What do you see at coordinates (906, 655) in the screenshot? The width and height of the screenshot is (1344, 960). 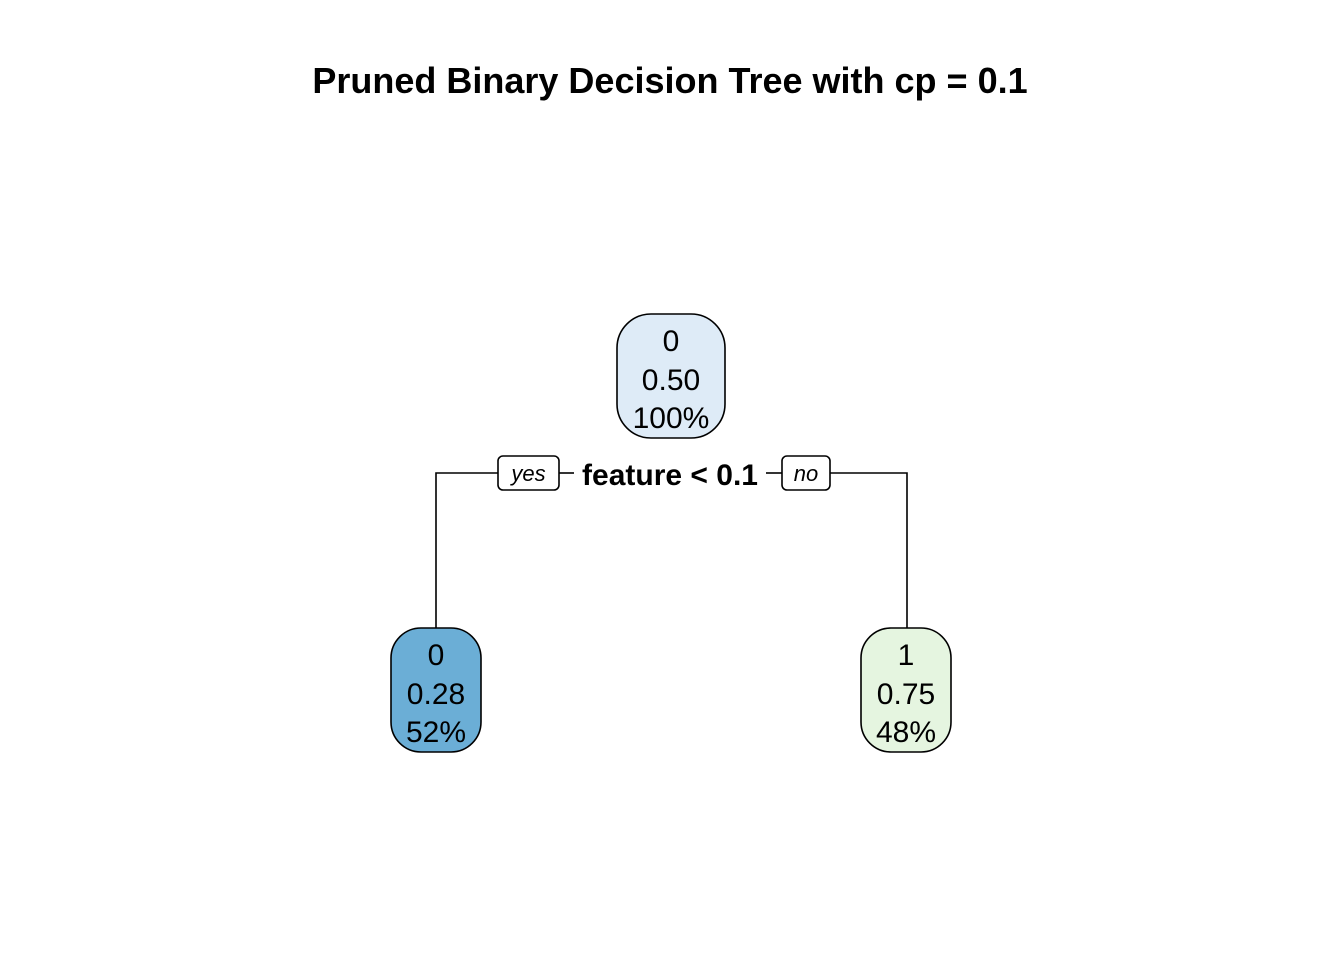 I see `right-leaf-class: 1` at bounding box center [906, 655].